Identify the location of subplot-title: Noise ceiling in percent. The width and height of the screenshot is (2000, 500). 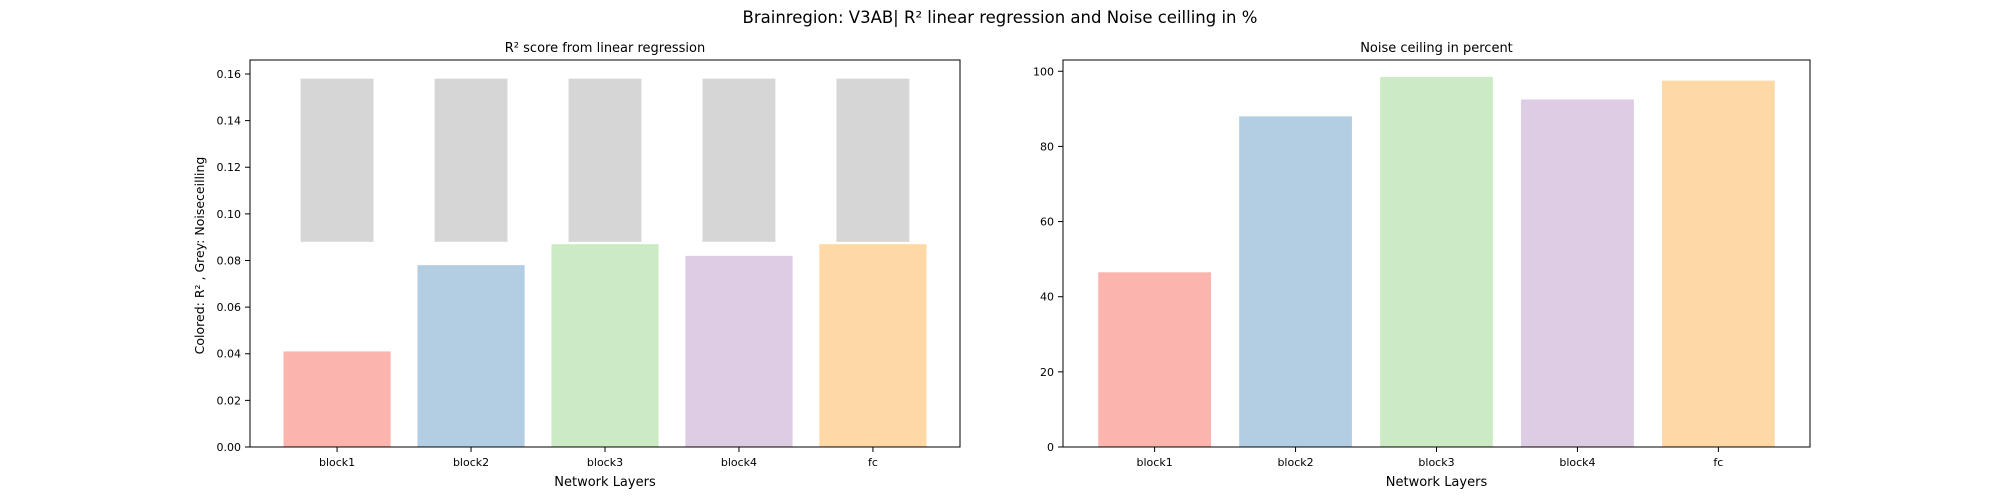
(1436, 48).